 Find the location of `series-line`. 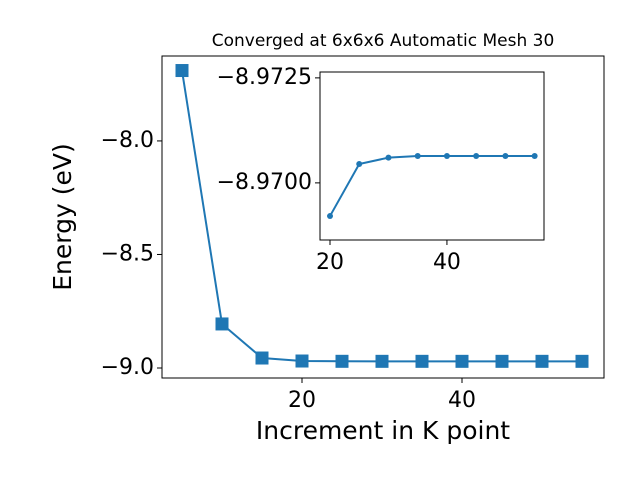

series-line is located at coordinates (432, 186).